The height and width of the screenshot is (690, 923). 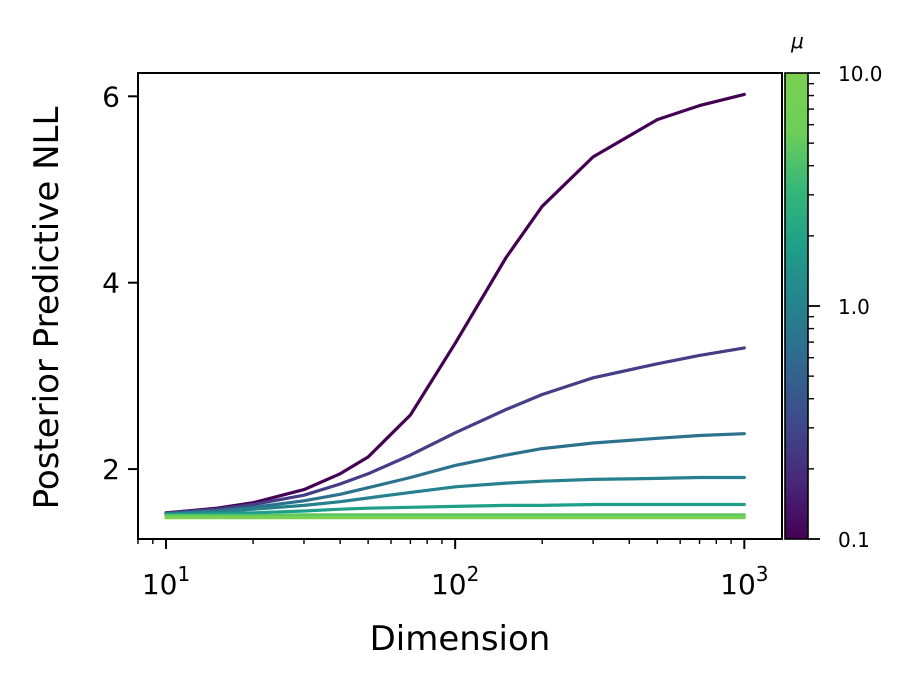 What do you see at coordinates (460, 639) in the screenshot?
I see `x-axis-label: Dimension` at bounding box center [460, 639].